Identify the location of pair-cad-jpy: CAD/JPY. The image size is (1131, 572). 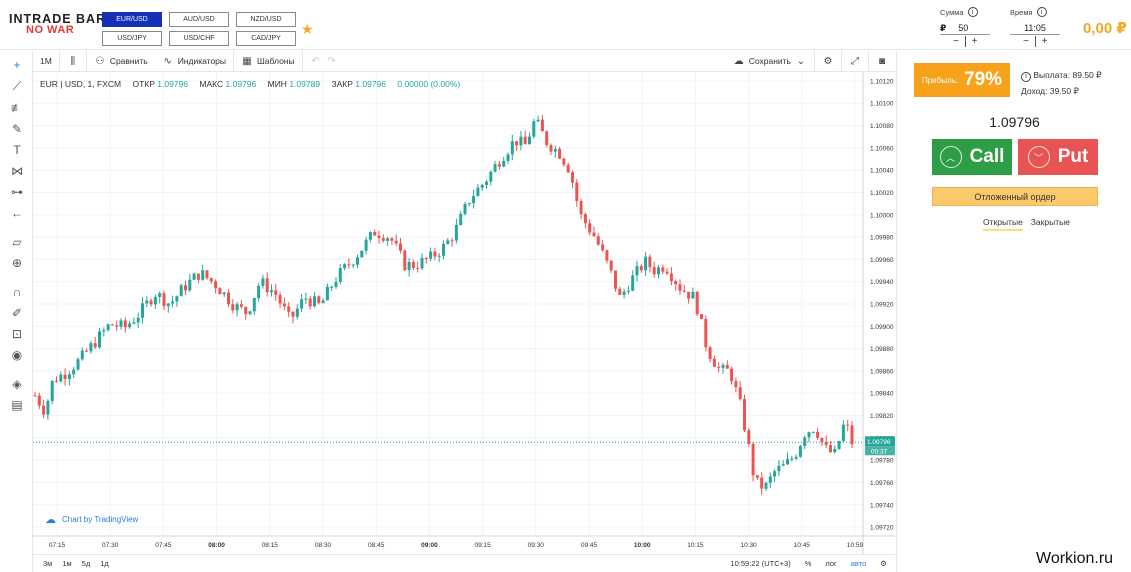
(266, 38).